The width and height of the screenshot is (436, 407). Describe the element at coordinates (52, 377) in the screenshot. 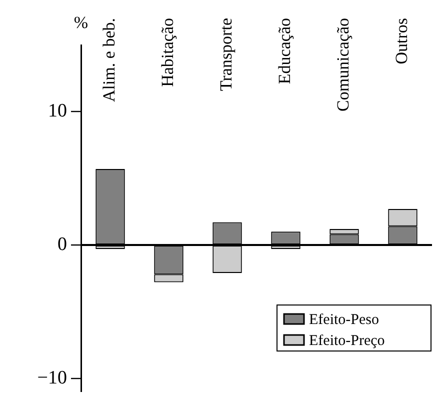

I see `y-tick-label: −10` at that location.